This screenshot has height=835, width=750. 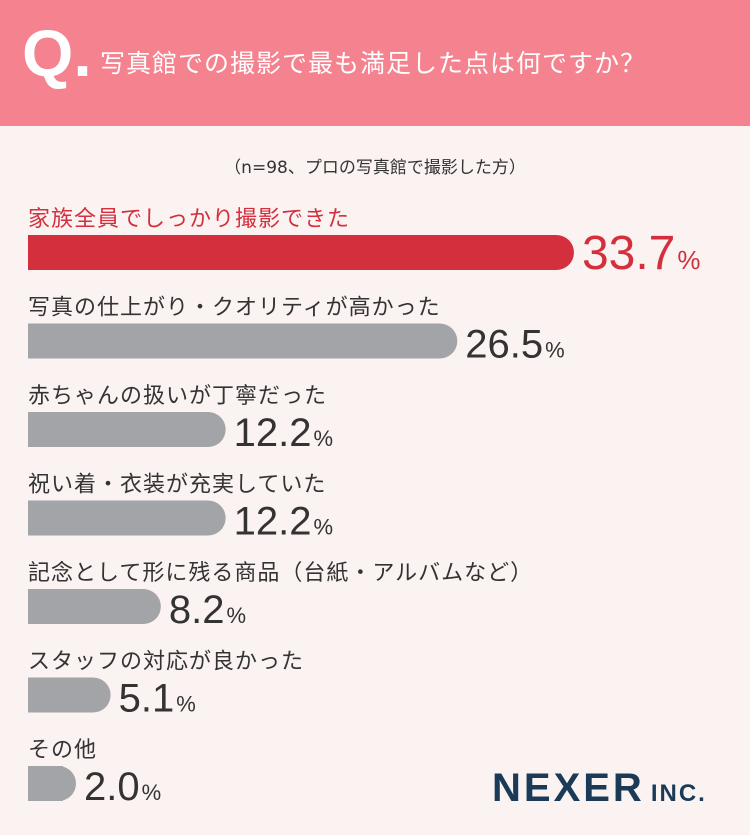 I want to click on question-title: 写真館での撮影で最も満足した点は何ですか？, so click(x=373, y=63).